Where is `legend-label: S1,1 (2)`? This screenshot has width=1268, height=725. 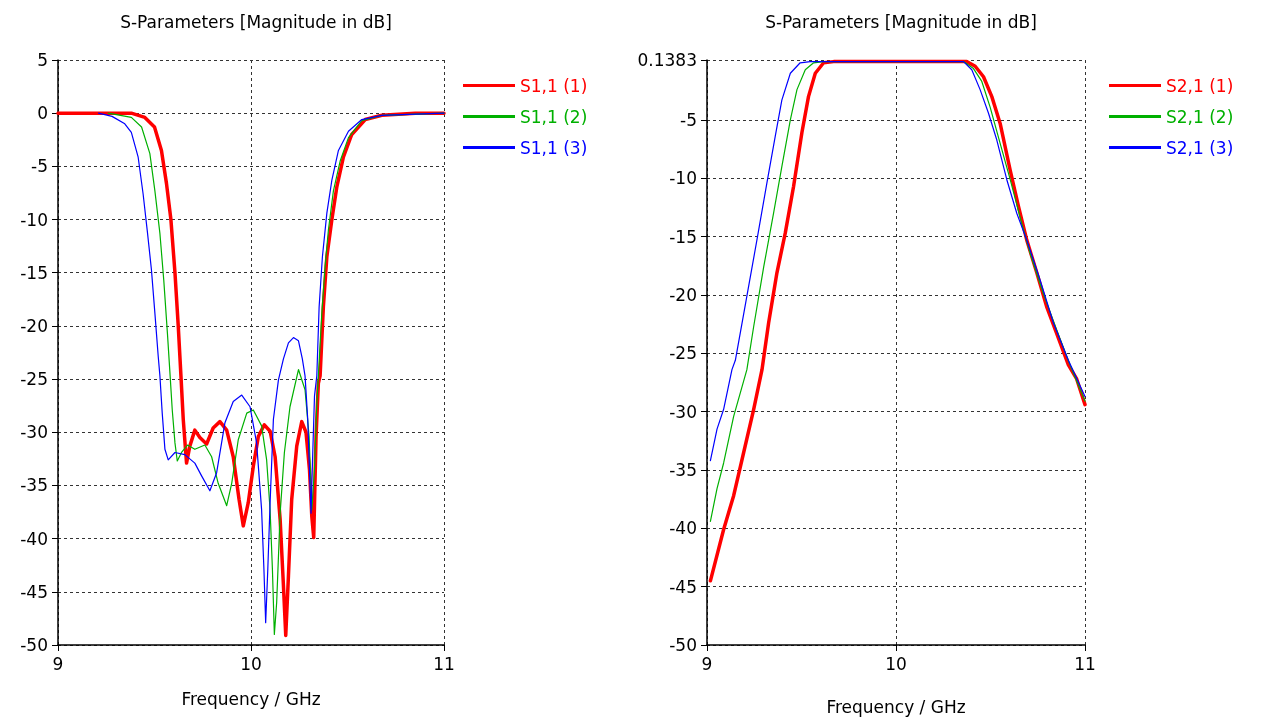 legend-label: S1,1 (2) is located at coordinates (554, 116).